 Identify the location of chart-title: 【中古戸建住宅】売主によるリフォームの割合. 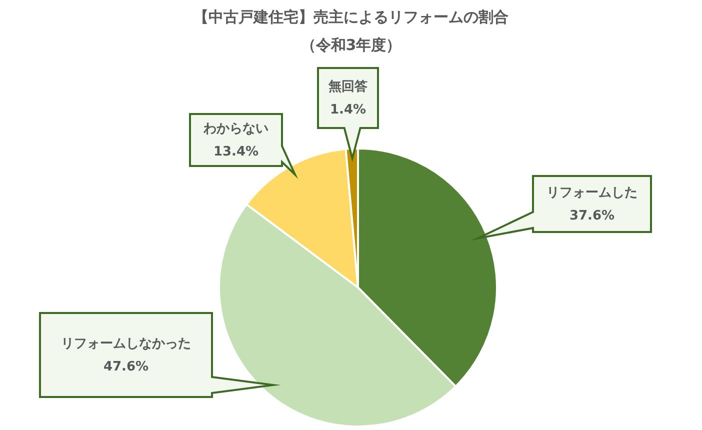
(351, 17).